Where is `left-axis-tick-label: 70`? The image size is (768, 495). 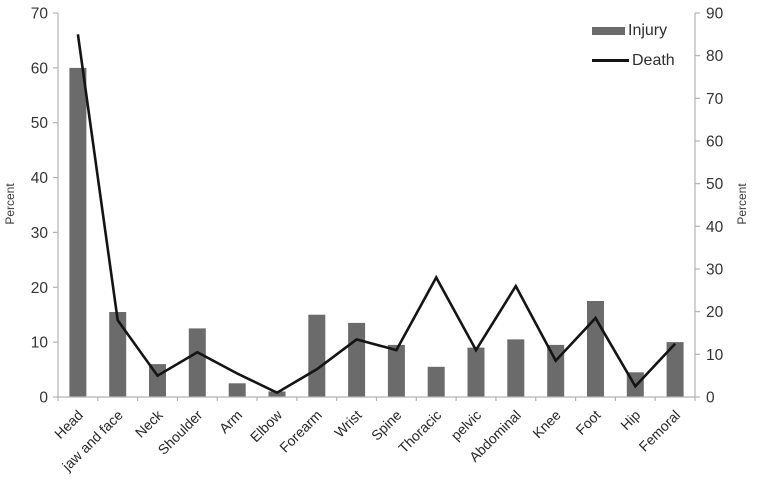 left-axis-tick-label: 70 is located at coordinates (40, 14).